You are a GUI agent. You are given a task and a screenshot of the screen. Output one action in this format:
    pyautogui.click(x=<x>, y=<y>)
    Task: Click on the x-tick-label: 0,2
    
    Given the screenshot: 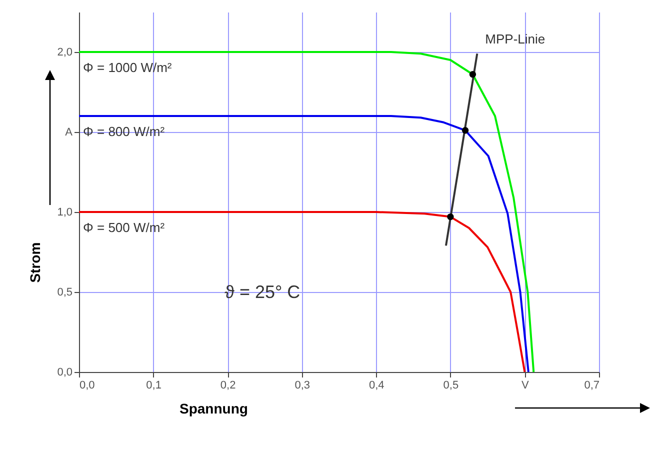 What is the action you would take?
    pyautogui.click(x=228, y=386)
    